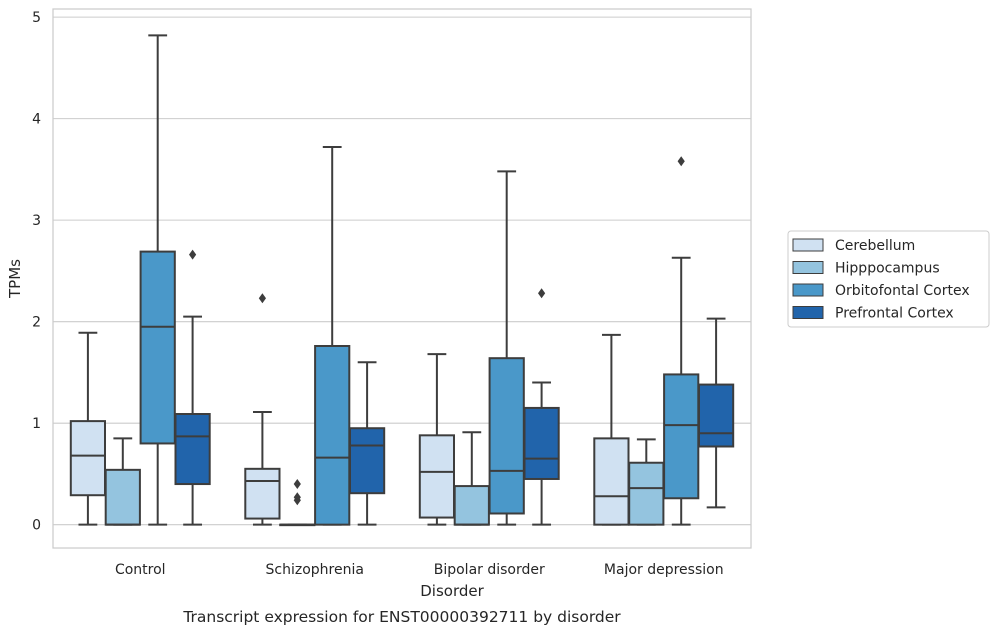 The image size is (999, 634). Describe the element at coordinates (192, 387) in the screenshot. I see `box-prefrontal-cortex-control` at that location.